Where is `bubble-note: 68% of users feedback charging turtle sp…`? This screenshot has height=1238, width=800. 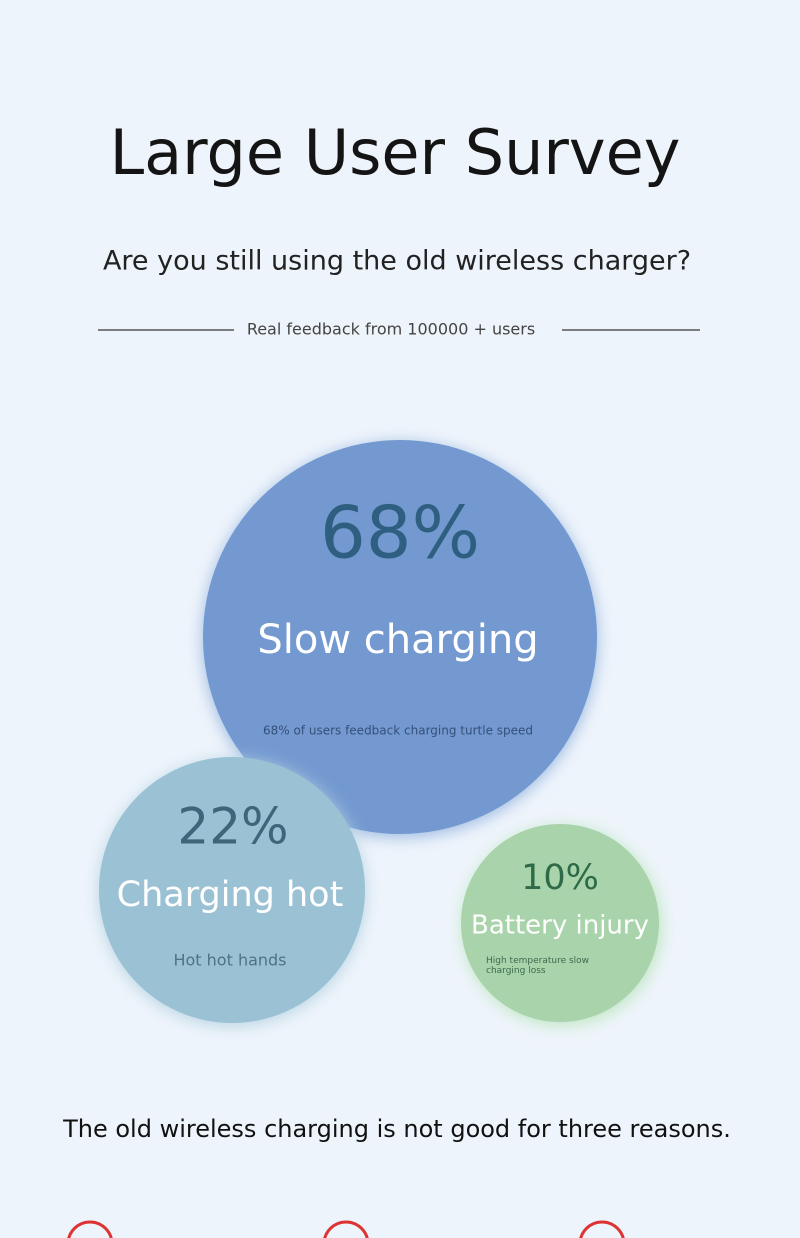
bubble-note: 68% of users feedback charging turtle sp… is located at coordinates (398, 731).